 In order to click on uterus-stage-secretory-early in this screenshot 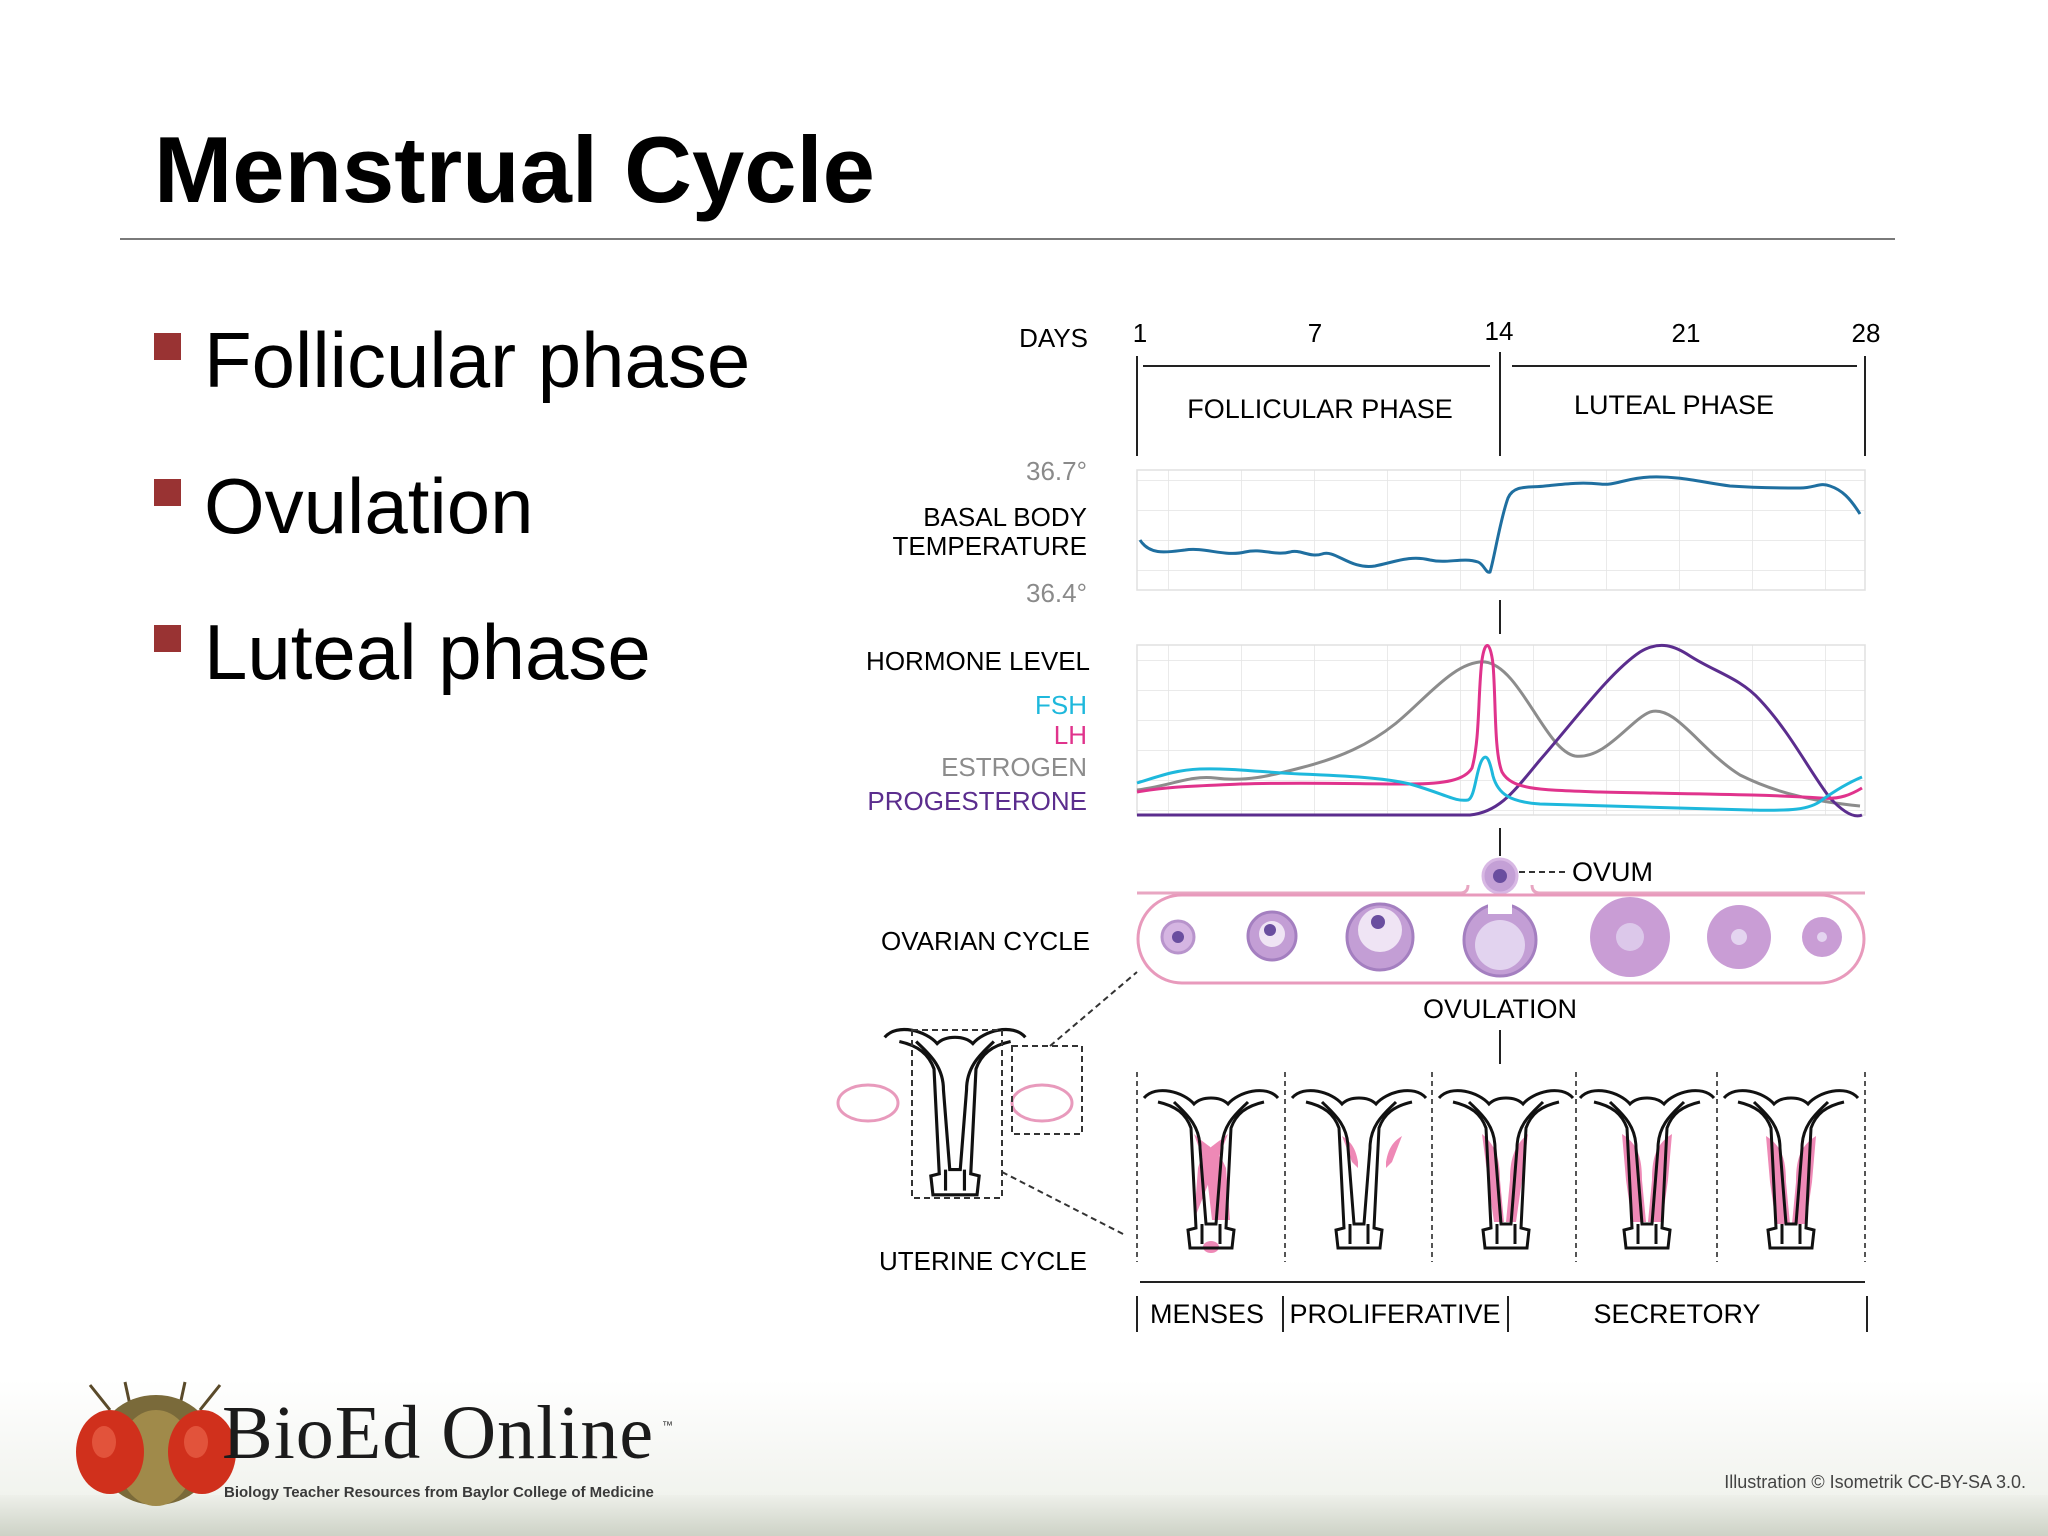, I will do `click(1647, 1169)`.